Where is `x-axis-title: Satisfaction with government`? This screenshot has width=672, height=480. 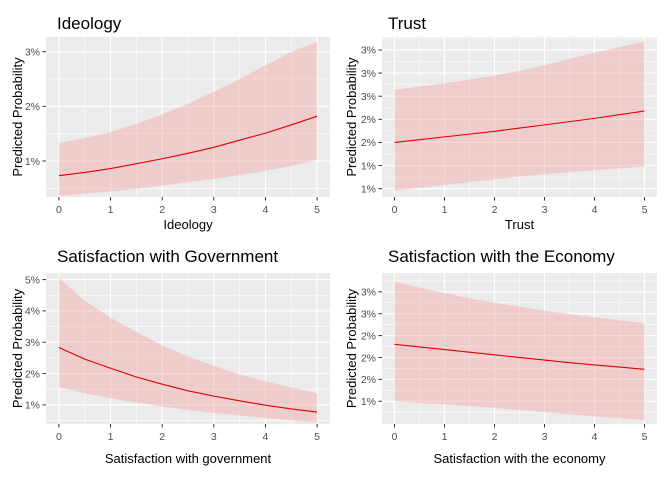
x-axis-title: Satisfaction with government is located at coordinates (188, 458).